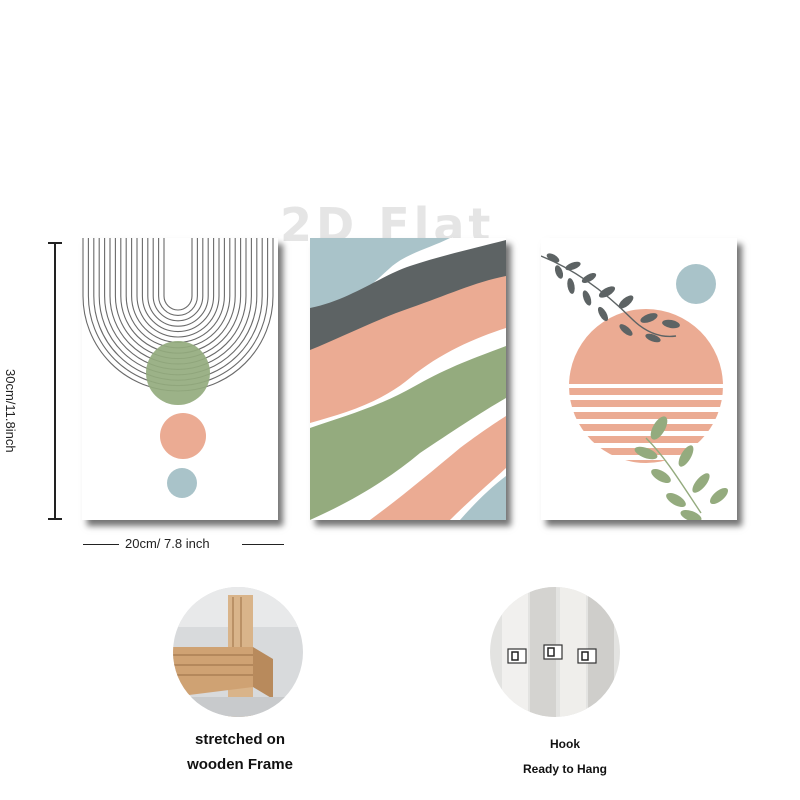 Image resolution: width=800 pixels, height=800 pixels. Describe the element at coordinates (565, 744) in the screenshot. I see `hook-caption-line1: Hook` at that location.